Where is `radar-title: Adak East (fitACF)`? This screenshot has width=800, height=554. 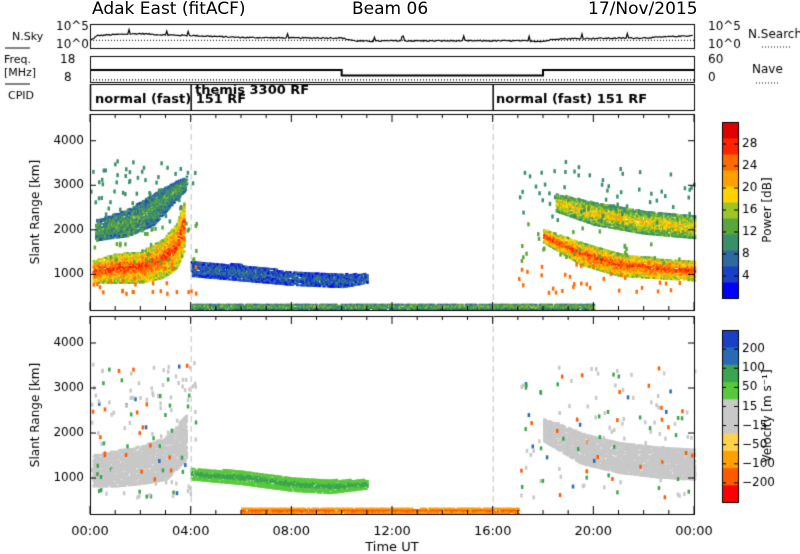
radar-title: Adak East (fitACF) is located at coordinates (169, 9).